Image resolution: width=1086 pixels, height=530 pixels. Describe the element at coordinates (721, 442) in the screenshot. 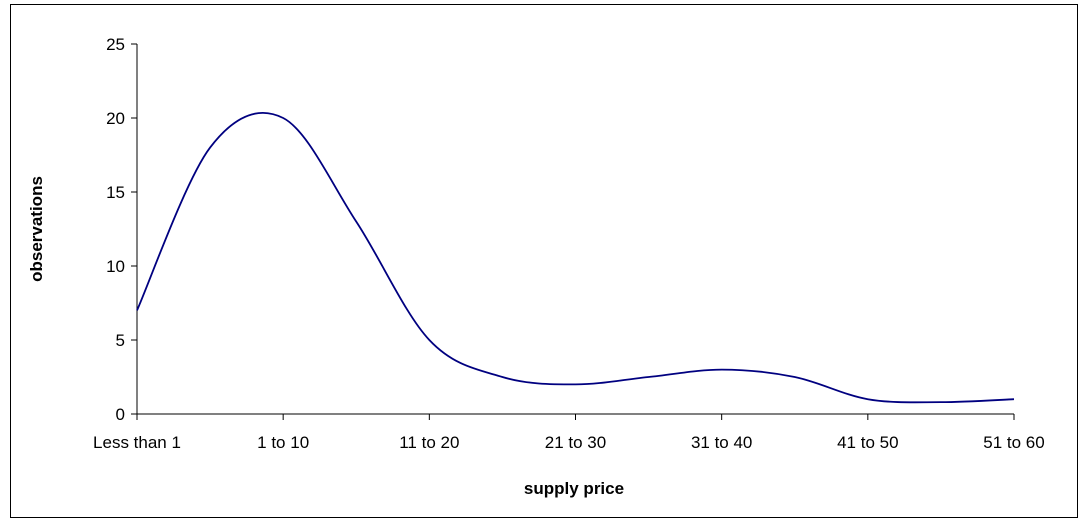

I see `x-tick-label: 31 to 40` at that location.